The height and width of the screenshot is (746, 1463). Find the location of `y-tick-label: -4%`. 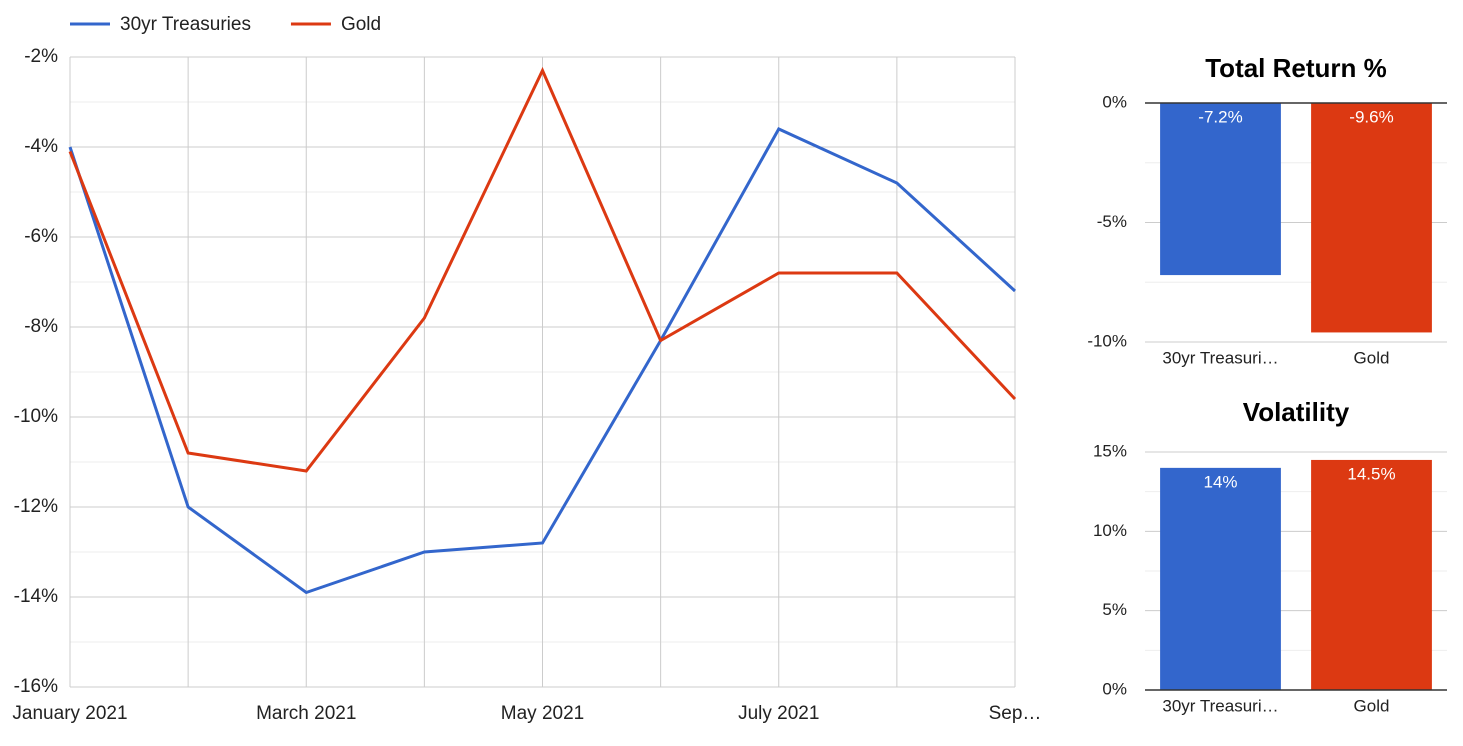

y-tick-label: -4% is located at coordinates (41, 146).